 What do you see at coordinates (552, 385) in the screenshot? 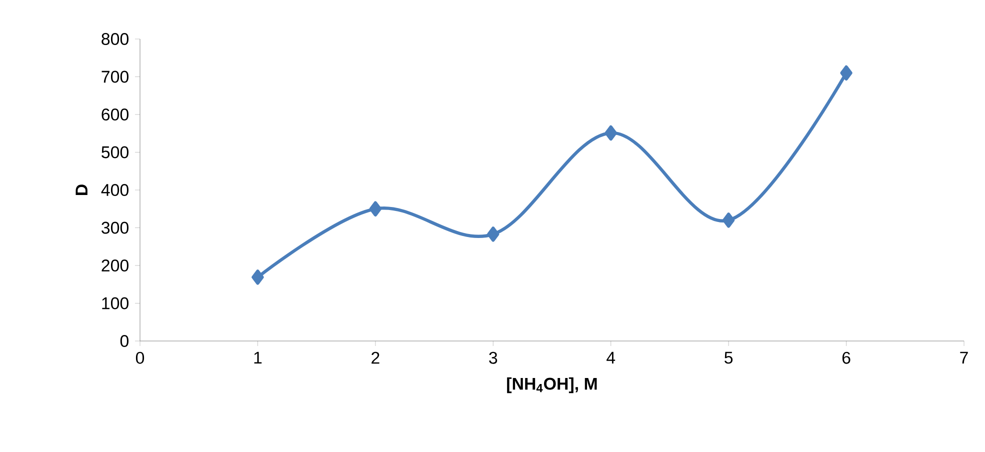
I see `text: [NH$_{4}$OH], M` at bounding box center [552, 385].